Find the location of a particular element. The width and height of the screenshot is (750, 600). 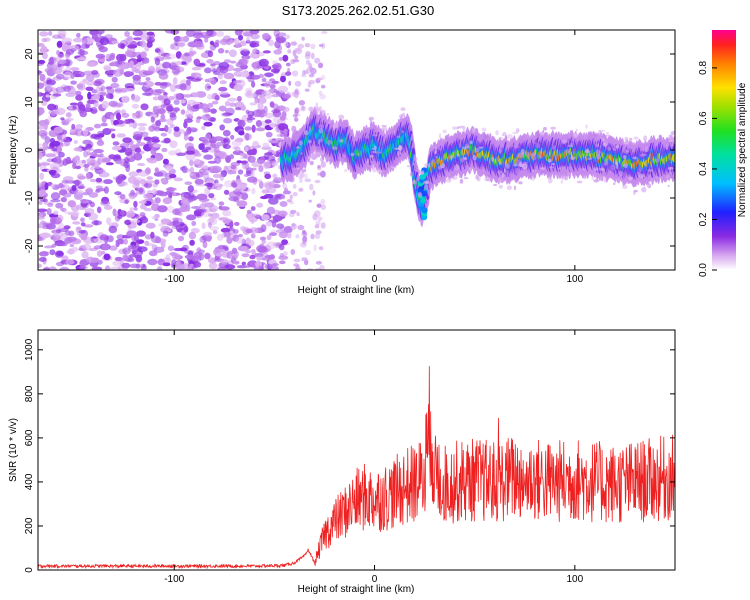

x-tick-label: -100 is located at coordinates (174, 279).